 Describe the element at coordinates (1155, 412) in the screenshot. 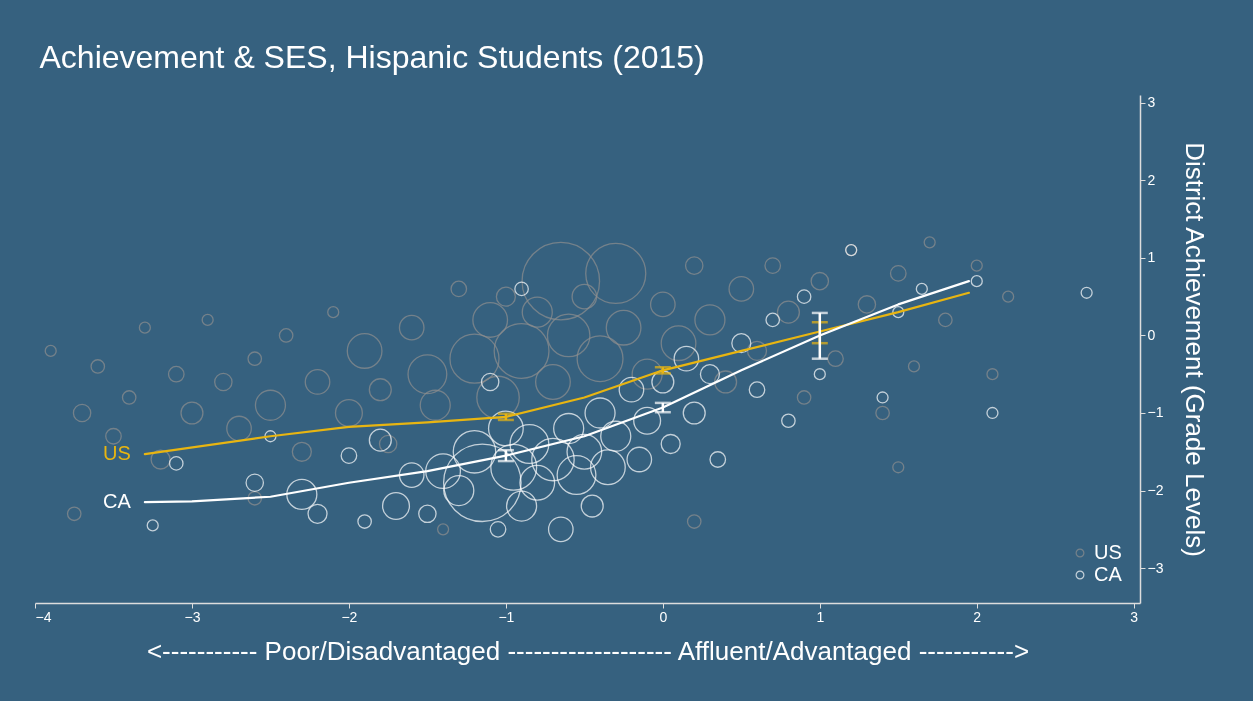

I see `y-tick-label: −1` at that location.